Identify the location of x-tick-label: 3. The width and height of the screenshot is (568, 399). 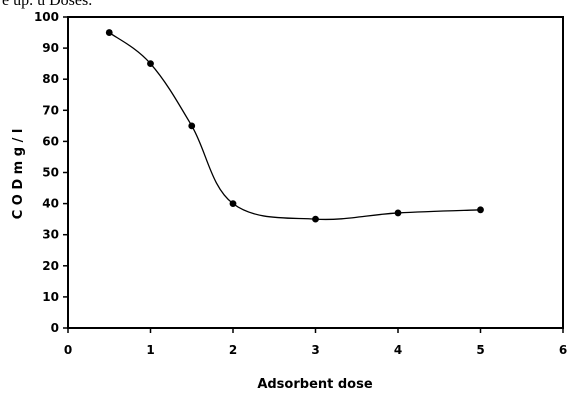
(315, 350).